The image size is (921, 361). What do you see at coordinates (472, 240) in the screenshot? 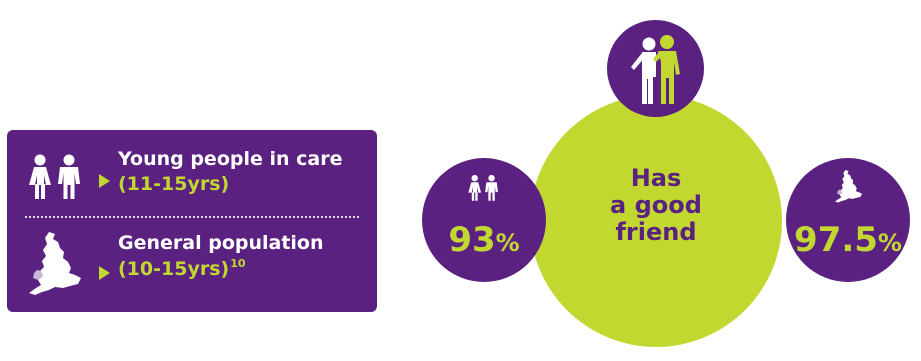
I see `percentage-value: 93` at bounding box center [472, 240].